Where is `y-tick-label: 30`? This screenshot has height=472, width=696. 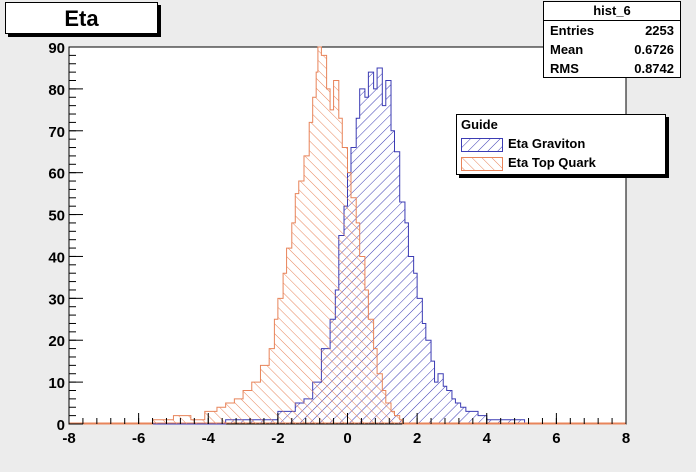
y-tick-label: 30 is located at coordinates (56, 299).